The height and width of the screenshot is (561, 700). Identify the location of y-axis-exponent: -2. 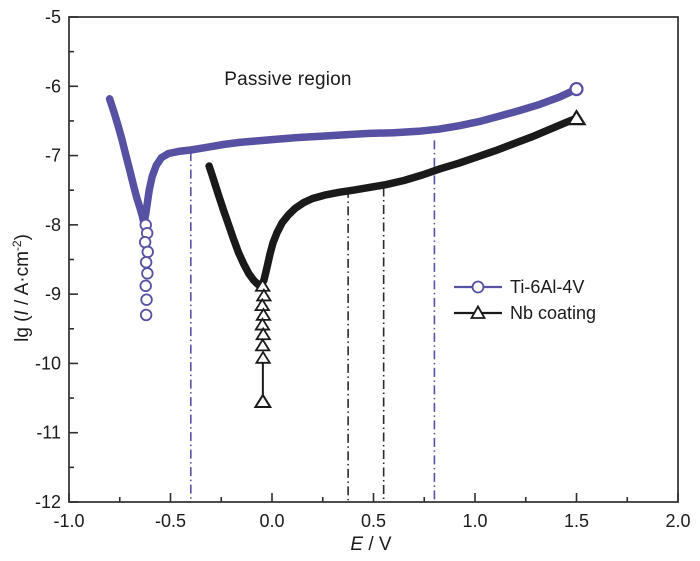
(17, 246).